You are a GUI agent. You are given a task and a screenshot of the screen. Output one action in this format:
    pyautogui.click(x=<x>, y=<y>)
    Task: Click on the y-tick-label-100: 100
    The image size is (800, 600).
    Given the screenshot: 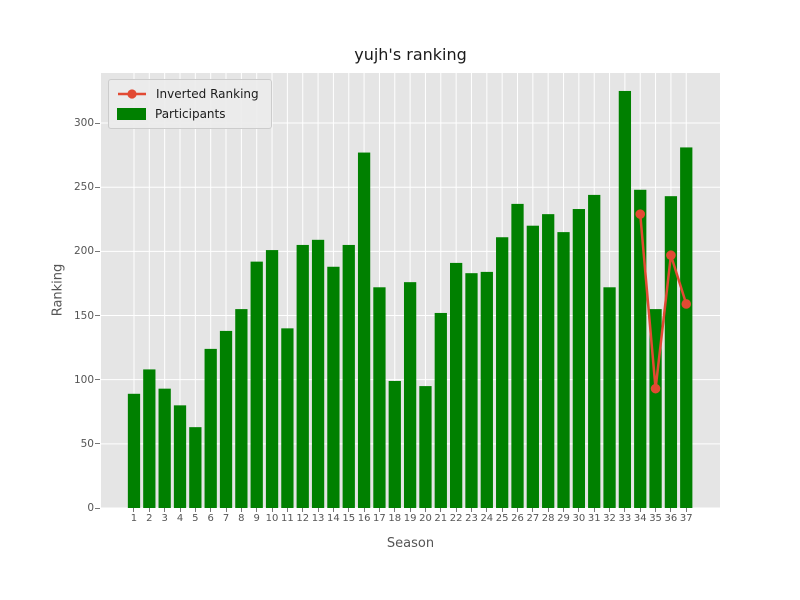 What is the action you would take?
    pyautogui.click(x=83, y=379)
    